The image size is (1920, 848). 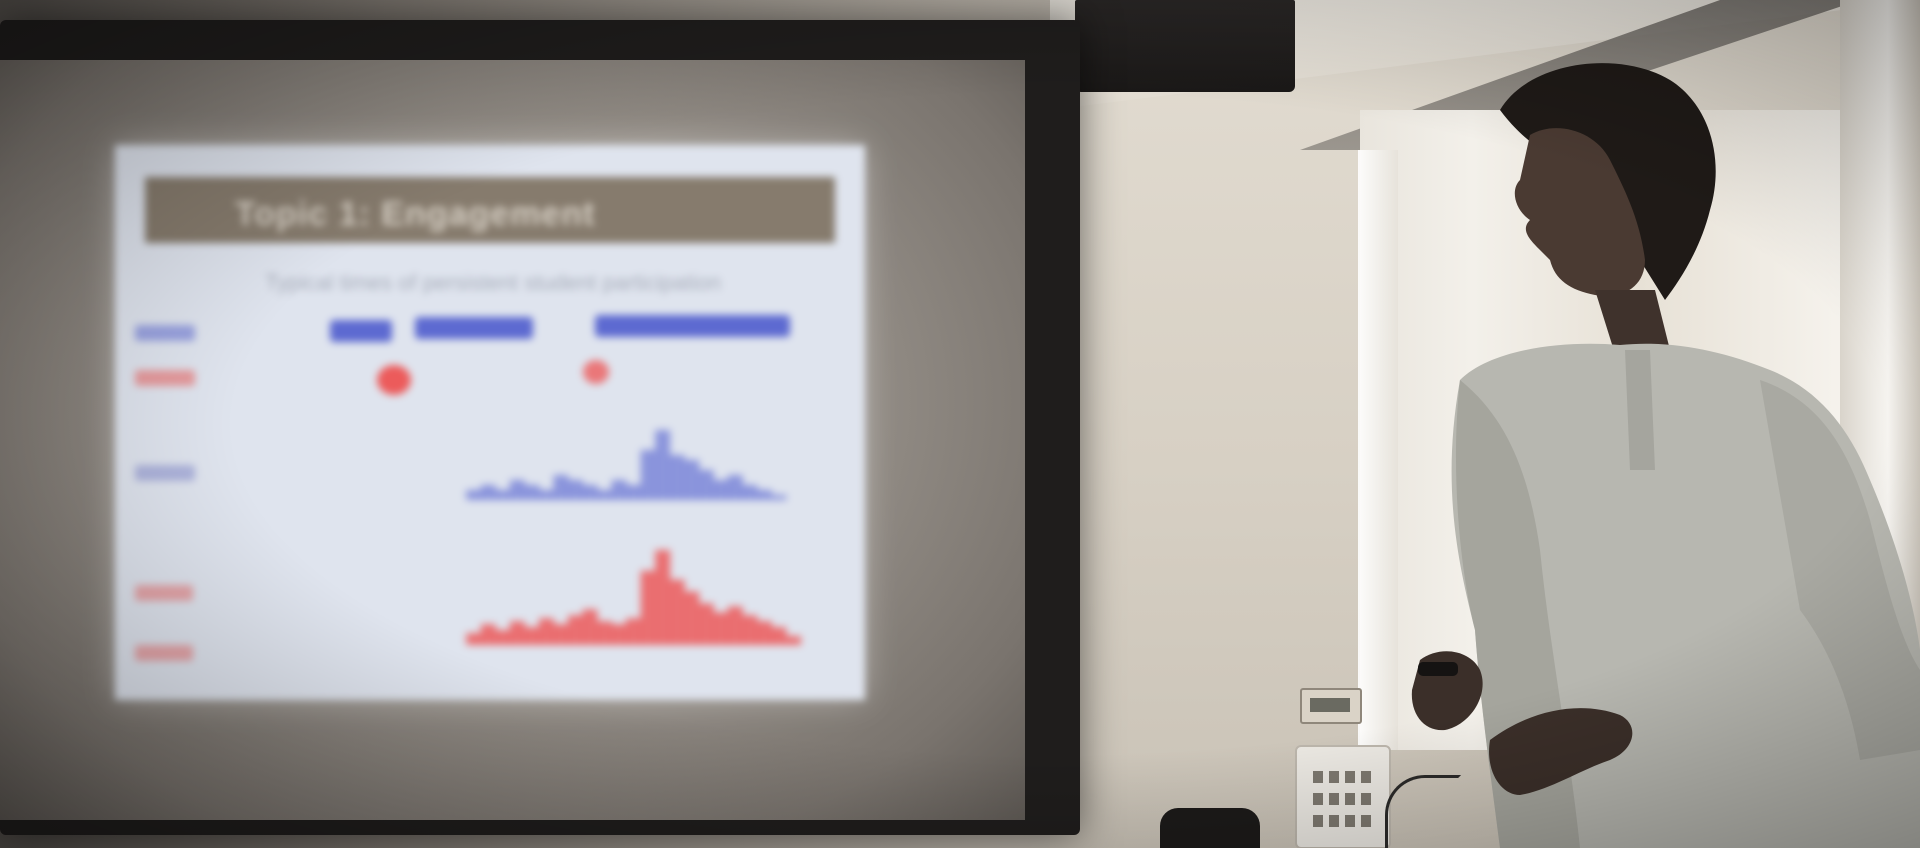 I want to click on cable, so click(x=1423, y=811).